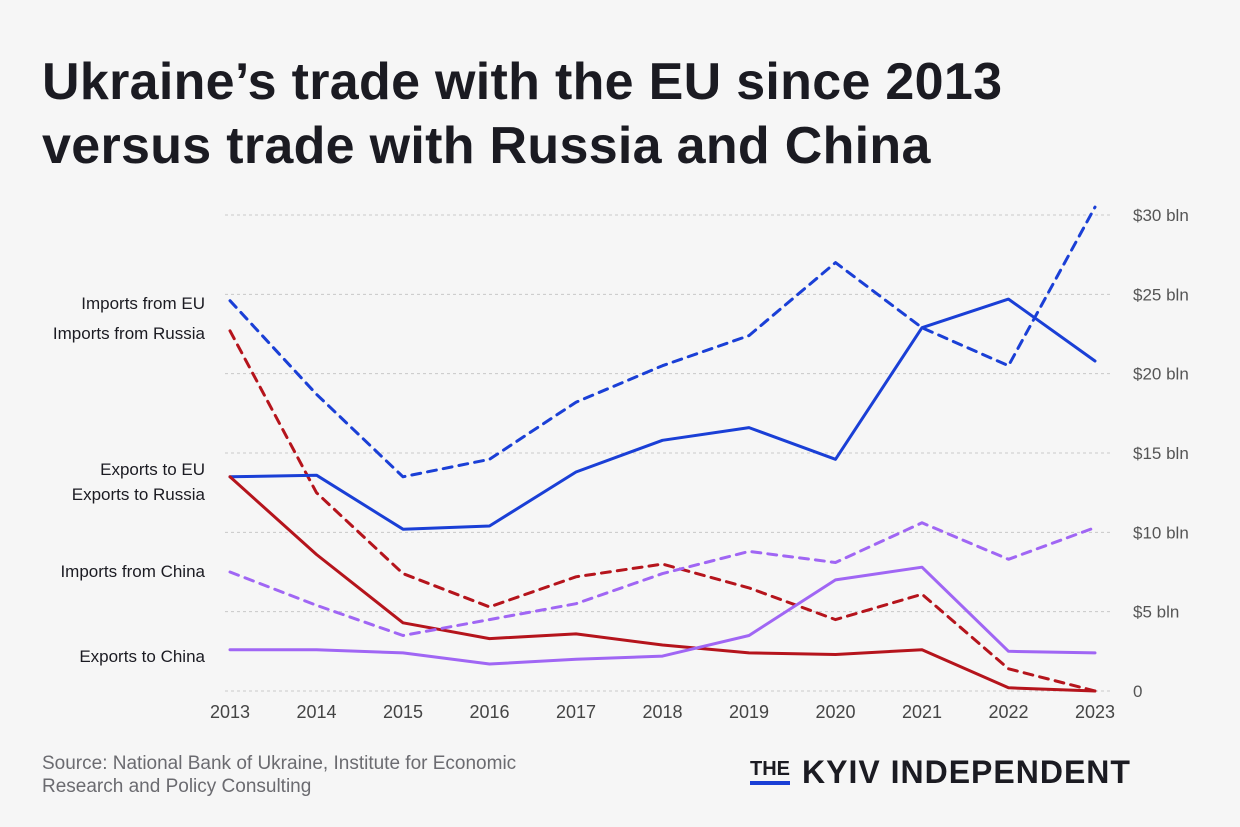 The width and height of the screenshot is (1240, 827). What do you see at coordinates (143, 303) in the screenshot?
I see `series-label-imports-from-eu: Imports from EU` at bounding box center [143, 303].